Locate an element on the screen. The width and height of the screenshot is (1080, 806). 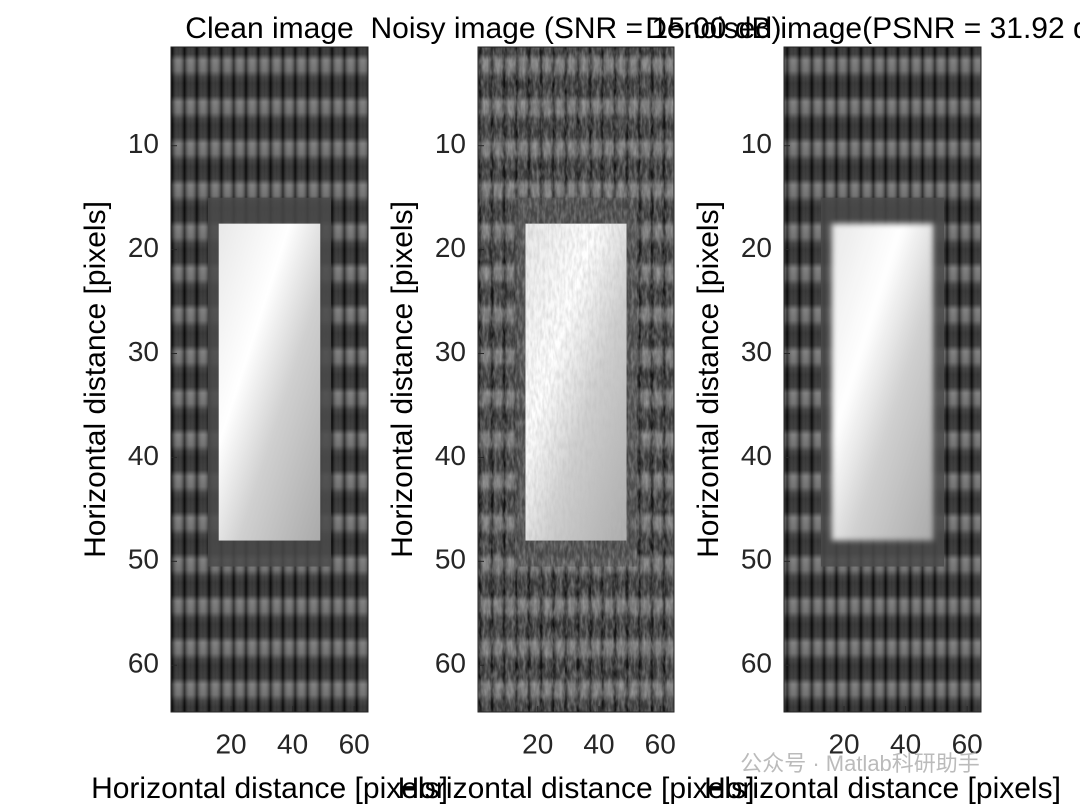
noise is located at coordinates (576, 379).